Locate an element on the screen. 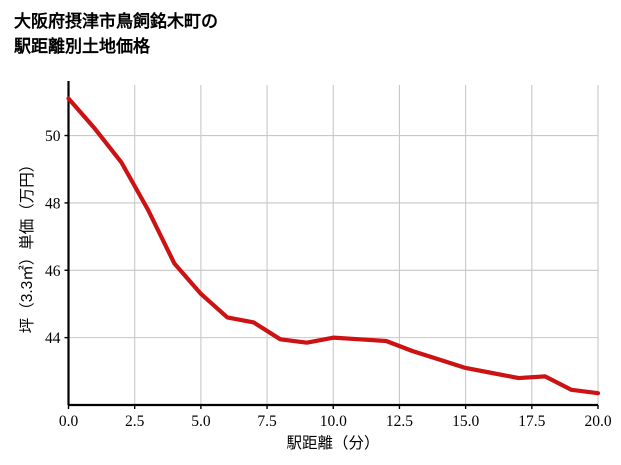 The height and width of the screenshot is (465, 621). y-tick-label: 50 is located at coordinates (53, 136).